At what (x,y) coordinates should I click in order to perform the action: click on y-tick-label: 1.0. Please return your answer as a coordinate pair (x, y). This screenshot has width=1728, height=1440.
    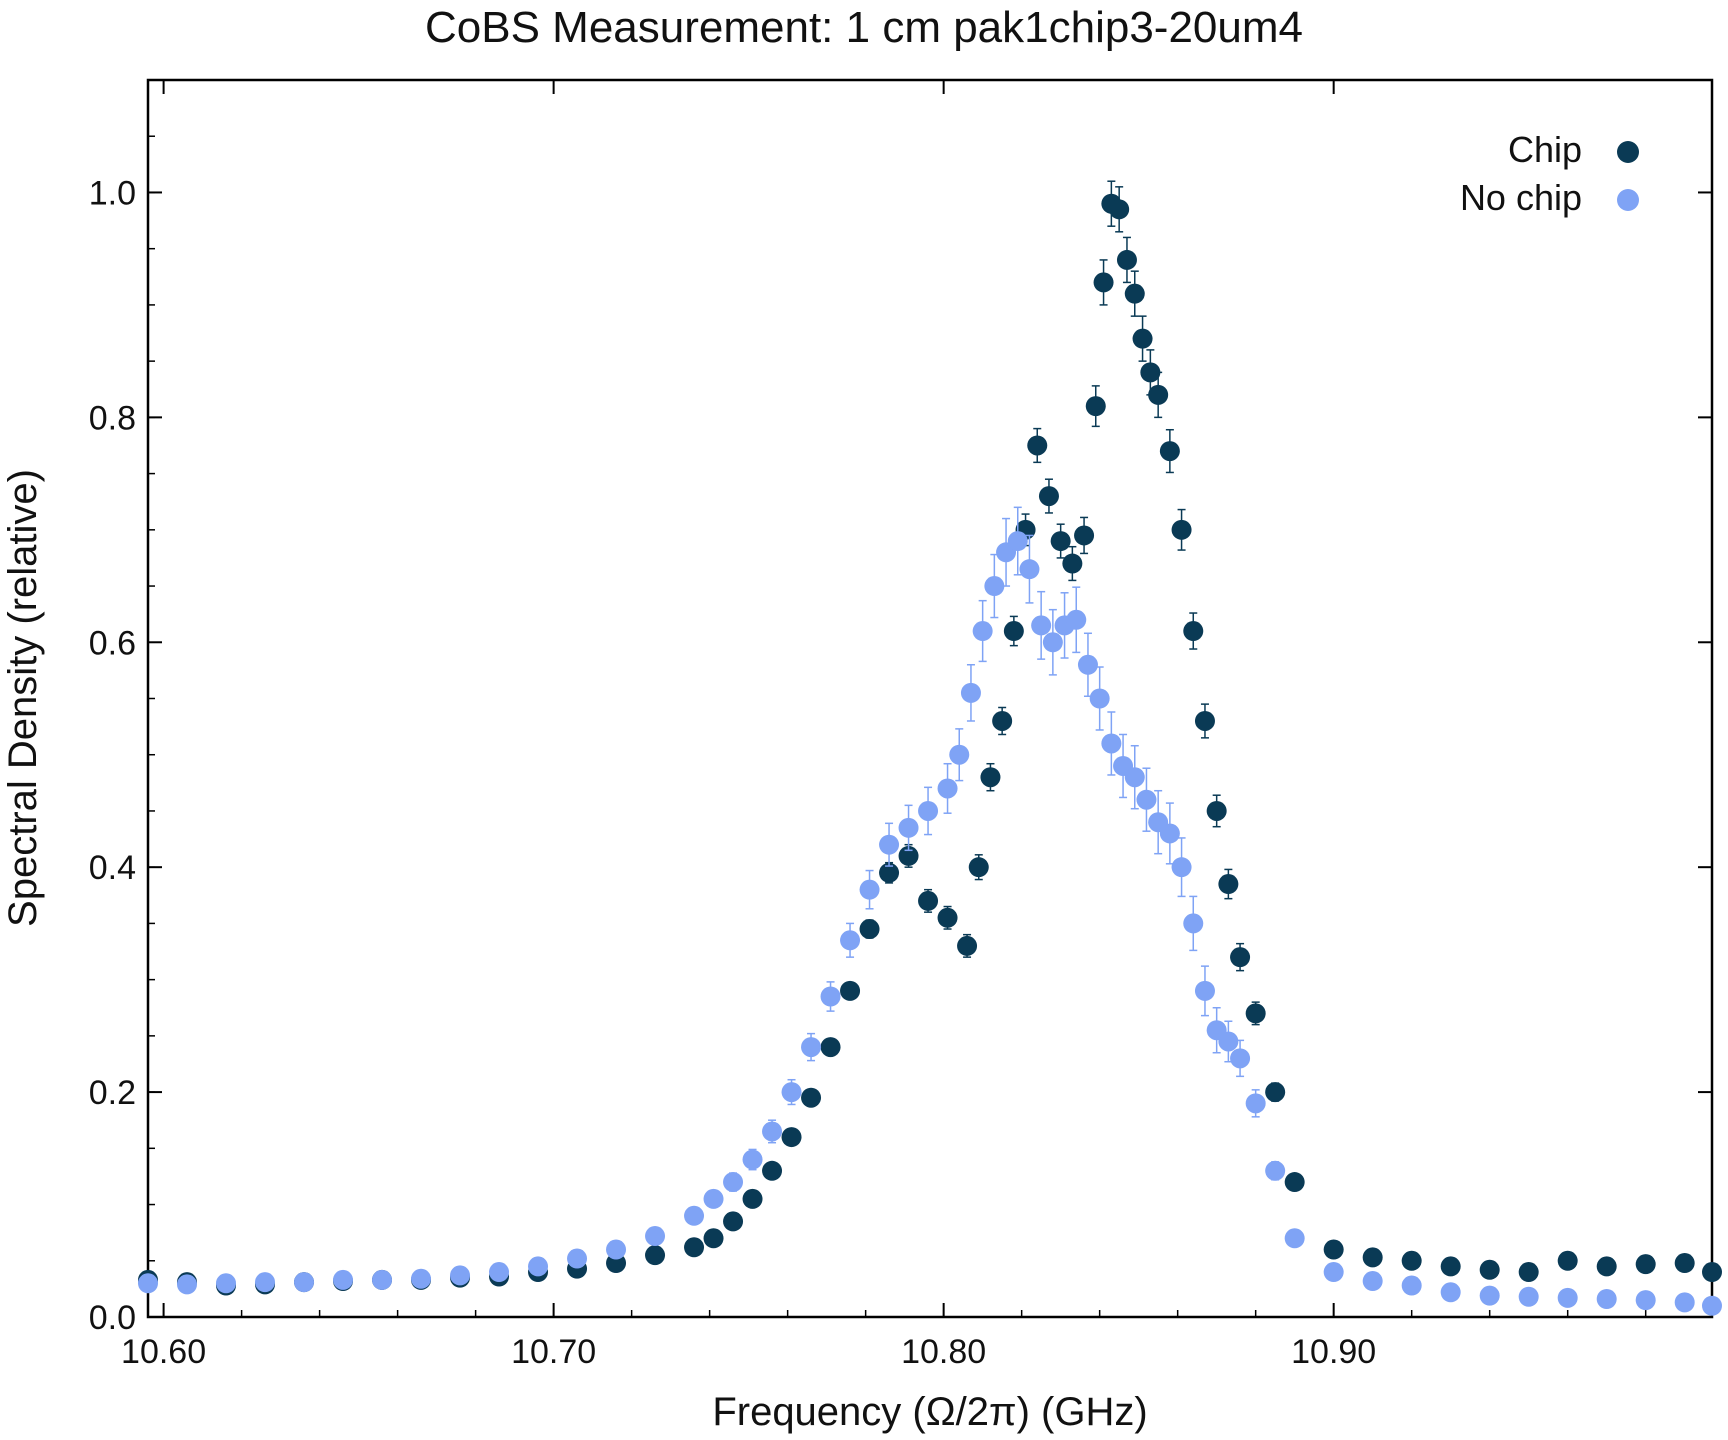
    Looking at the image, I should click on (112, 193).